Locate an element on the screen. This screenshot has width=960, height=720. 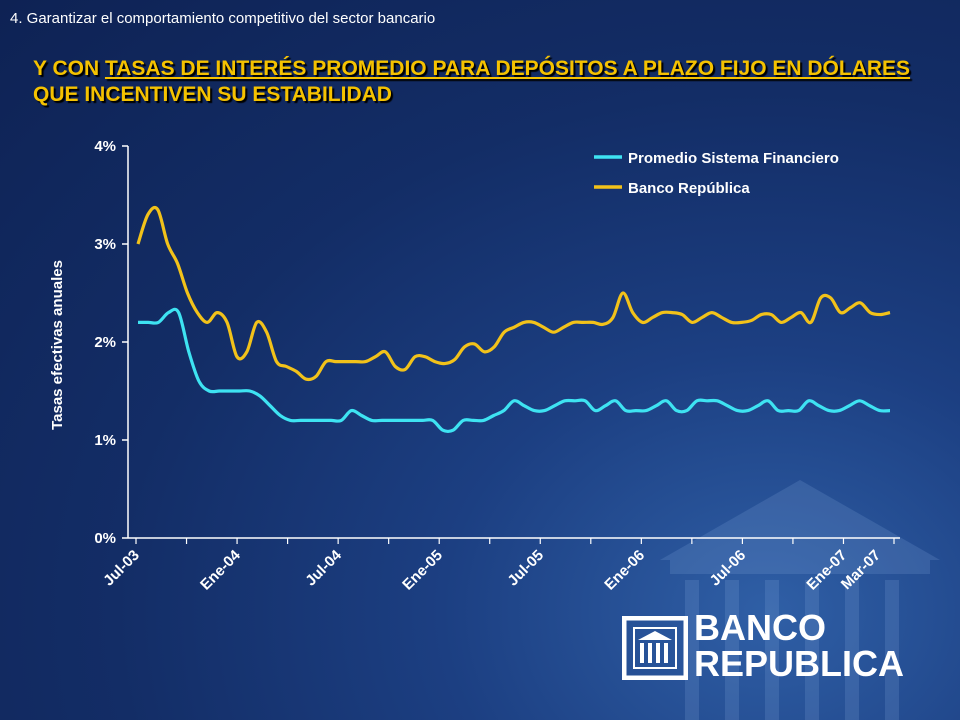
bank-emblem-icon is located at coordinates (655, 648).